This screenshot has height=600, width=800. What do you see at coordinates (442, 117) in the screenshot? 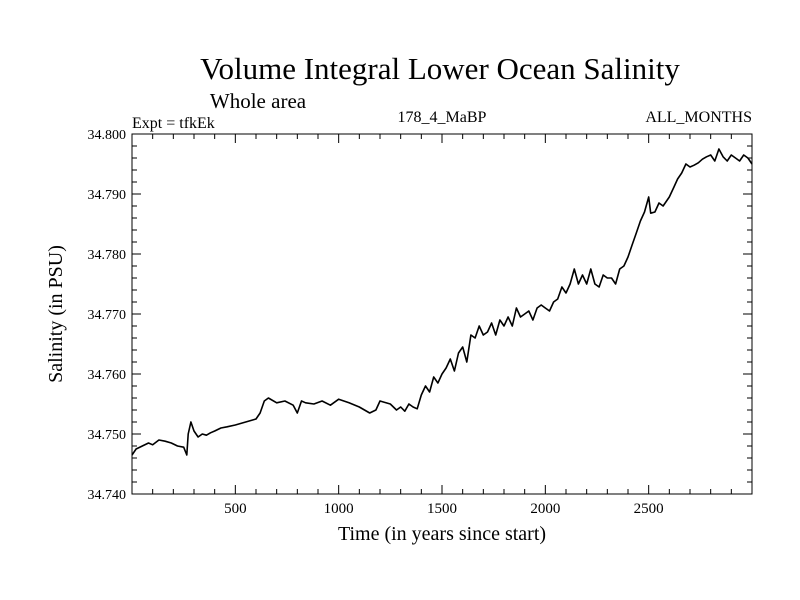
I see `run-label: 178_4_MaBP` at bounding box center [442, 117].